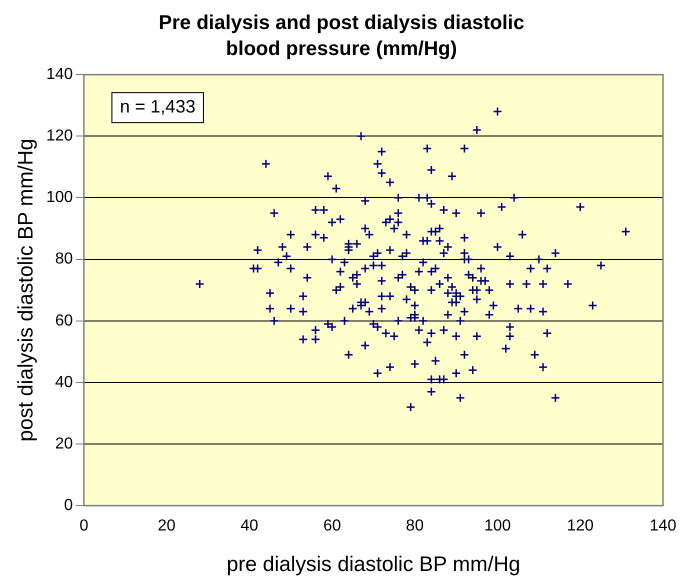 The height and width of the screenshot is (587, 683). I want to click on y-axis-title: post dialysis diastolic BP mm/Hg, so click(26, 290).